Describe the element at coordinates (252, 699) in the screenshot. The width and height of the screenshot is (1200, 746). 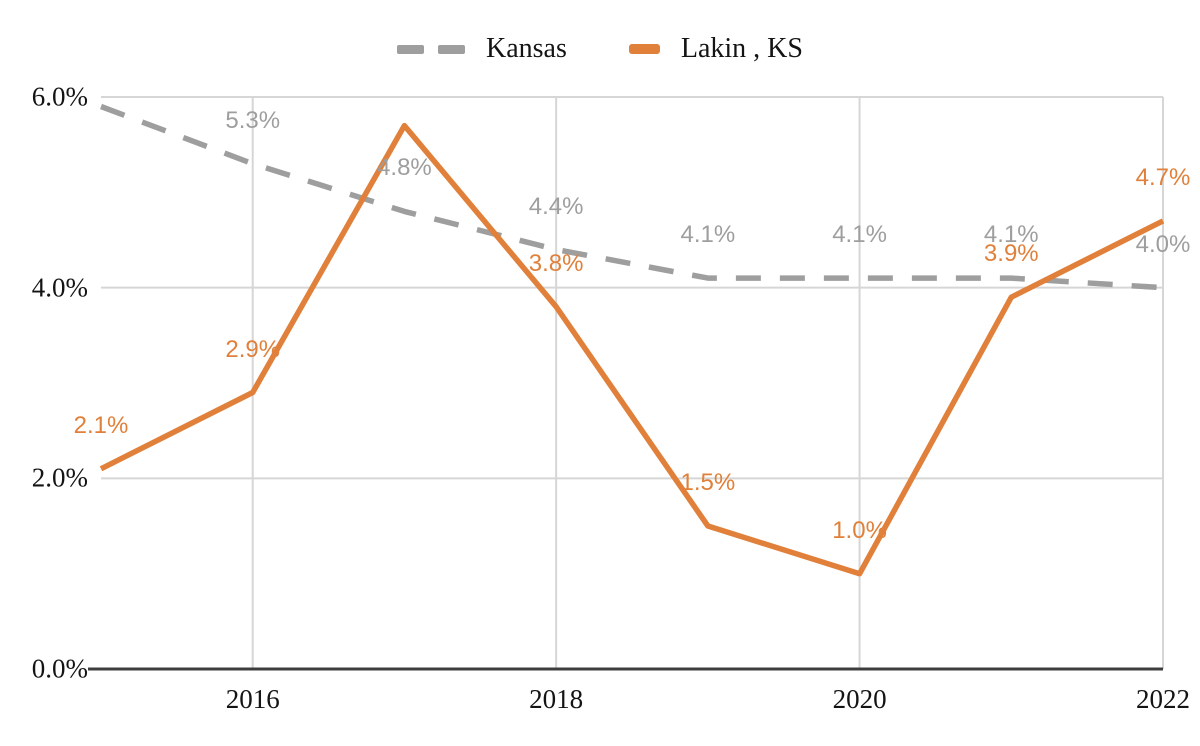
I see `x-axis-tick-label: 2016` at that location.